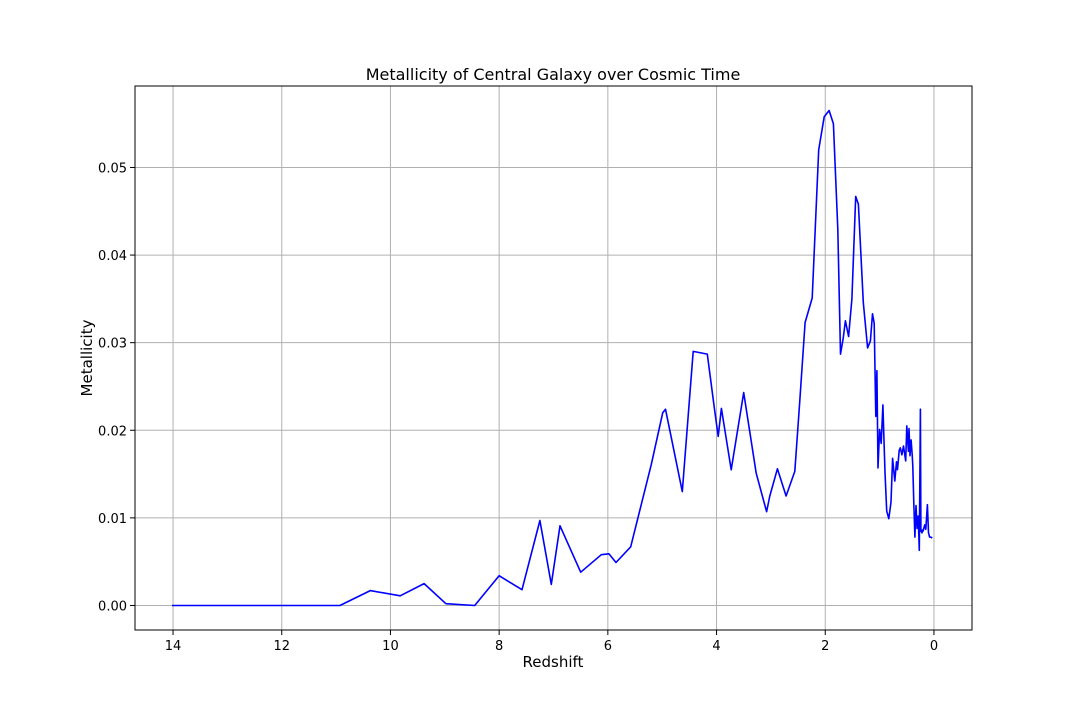 The height and width of the screenshot is (720, 1080). Describe the element at coordinates (608, 646) in the screenshot. I see `x-tick-label: 6` at that location.